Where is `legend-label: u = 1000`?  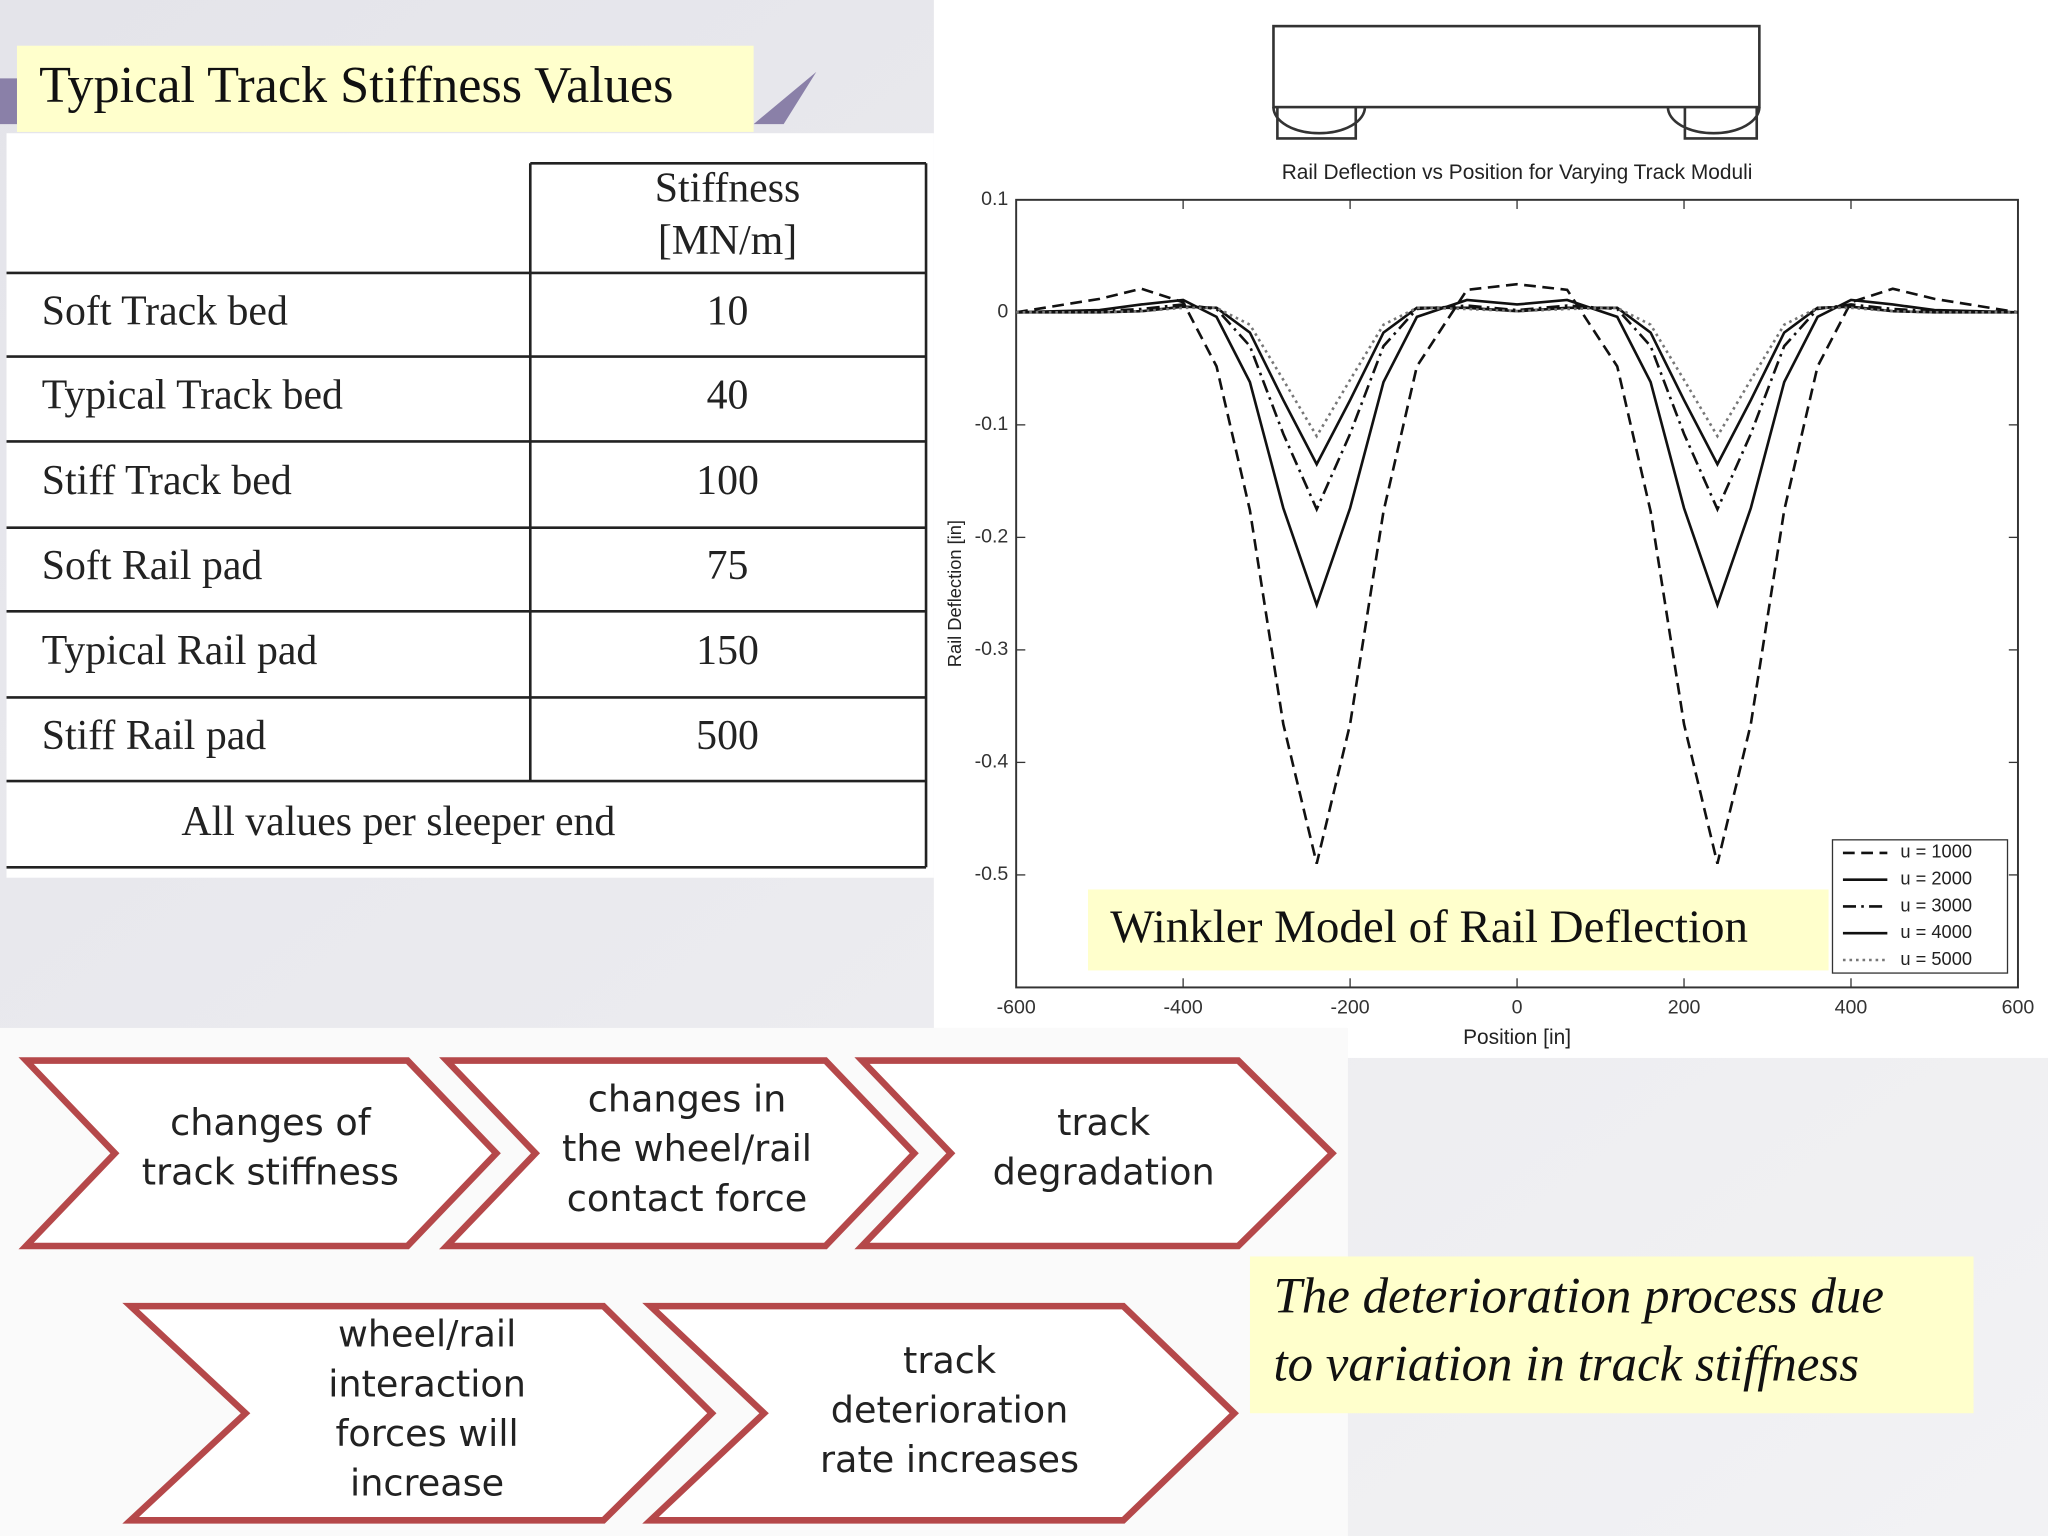 legend-label: u = 1000 is located at coordinates (1936, 851).